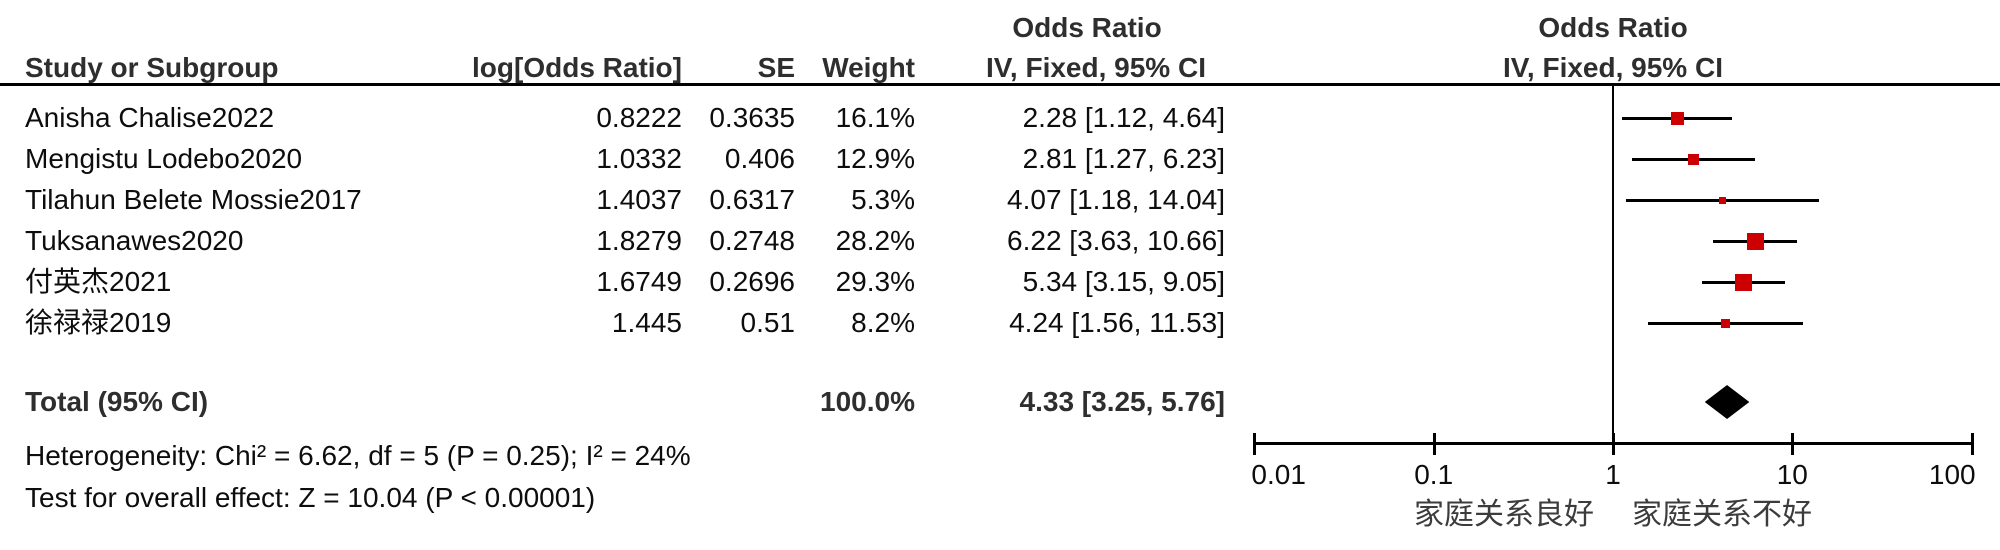  I want to click on se-value: 0.2748, so click(752, 240).